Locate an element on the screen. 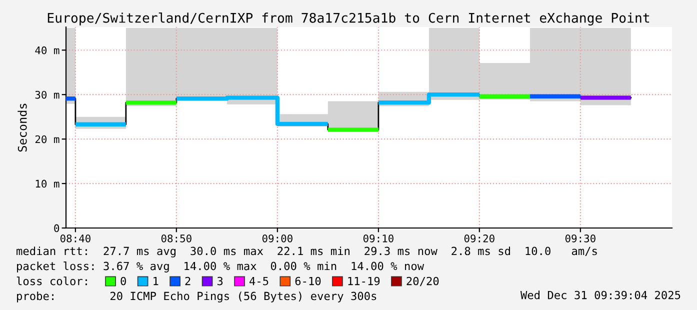  chart-title: Europe/Switzerland/CernIXP from 78a17c215a1b to Cern Internet eXchange Point is located at coordinates (349, 19).